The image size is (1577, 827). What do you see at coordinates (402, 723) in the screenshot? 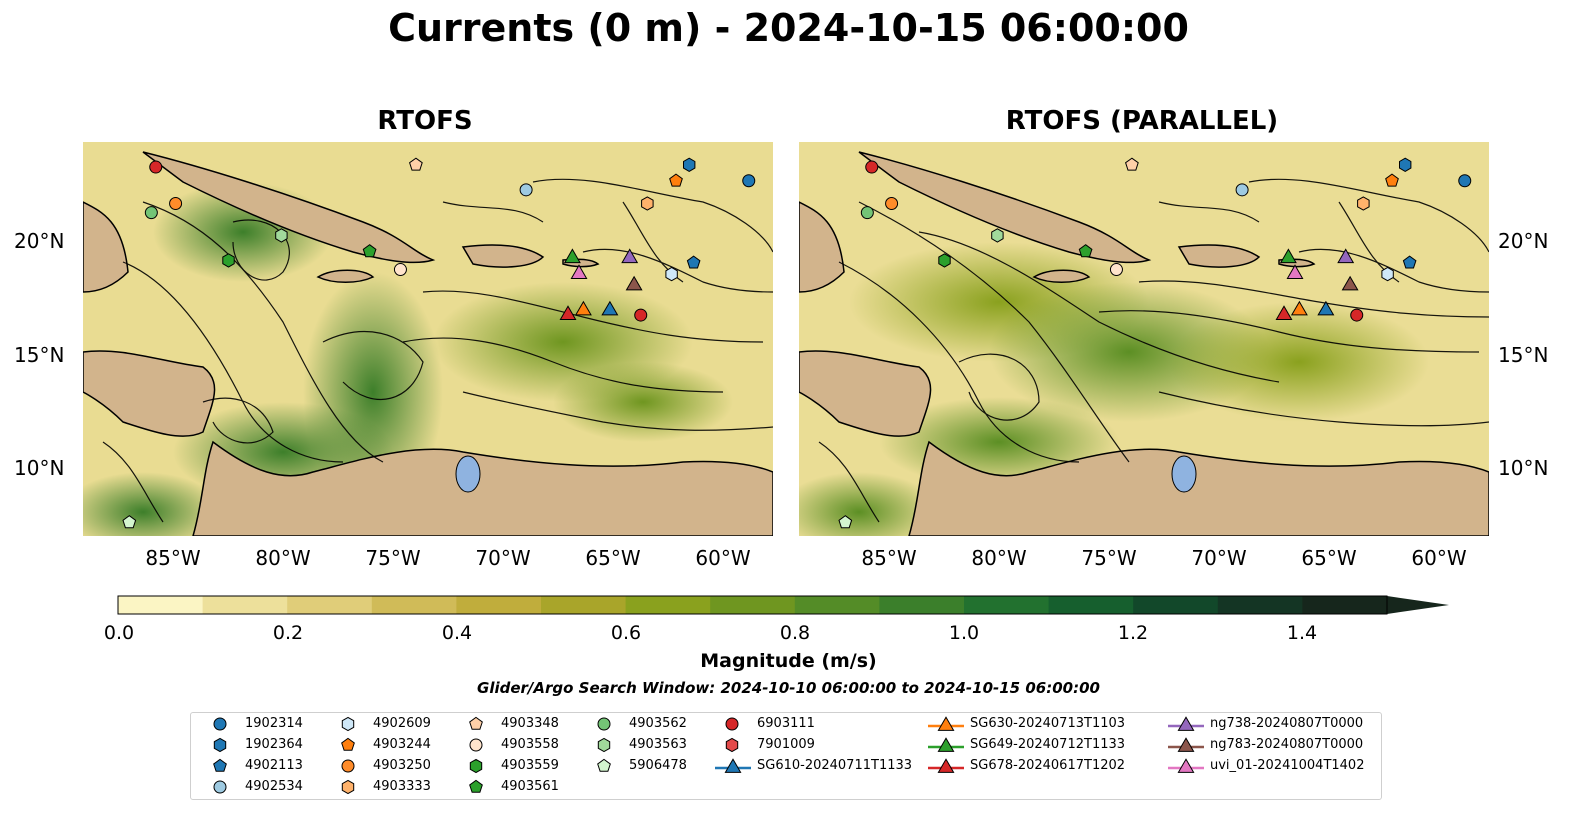
I see `legend-item-label: 4902609` at bounding box center [402, 723].